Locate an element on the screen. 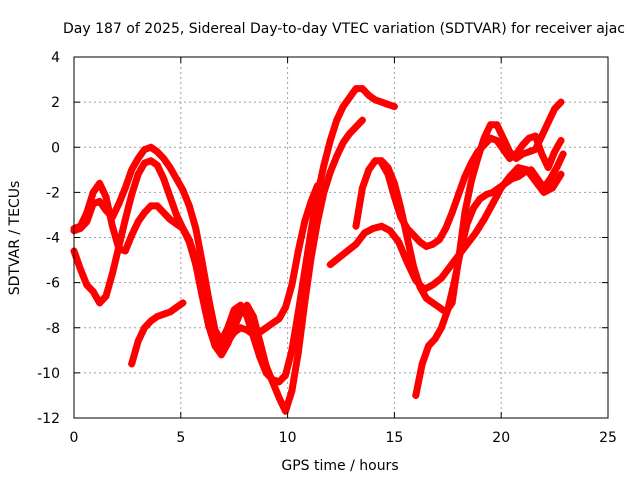 This screenshot has width=640, height=480. y-tick-label: -12 is located at coordinates (48, 419).